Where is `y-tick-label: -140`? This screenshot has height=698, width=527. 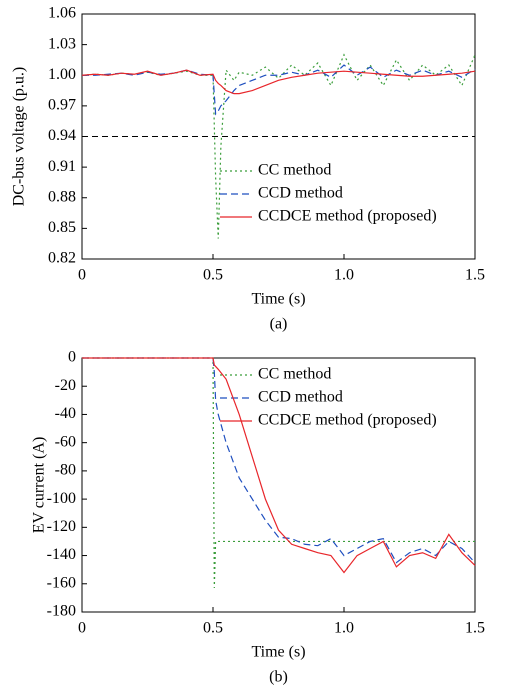 y-tick-label: -140 is located at coordinates (61, 554).